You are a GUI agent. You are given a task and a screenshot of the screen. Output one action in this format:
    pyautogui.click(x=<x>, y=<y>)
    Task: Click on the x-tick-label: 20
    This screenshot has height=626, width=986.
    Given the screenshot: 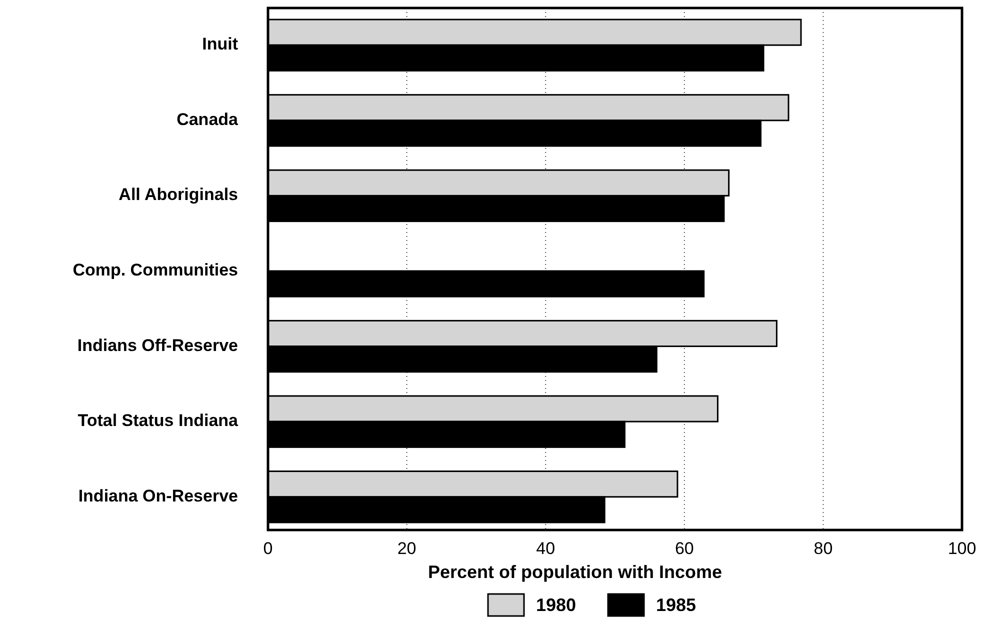 What is the action you would take?
    pyautogui.click(x=406, y=548)
    